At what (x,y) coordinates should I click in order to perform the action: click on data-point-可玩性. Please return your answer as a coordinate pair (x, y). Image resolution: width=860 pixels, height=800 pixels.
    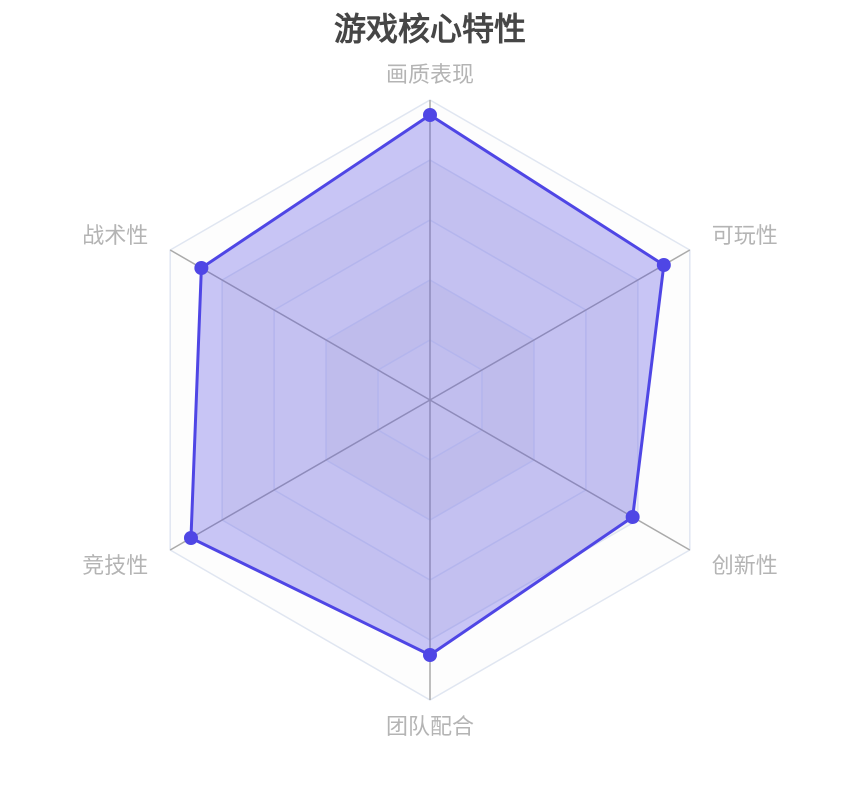
    Looking at the image, I should click on (663, 265).